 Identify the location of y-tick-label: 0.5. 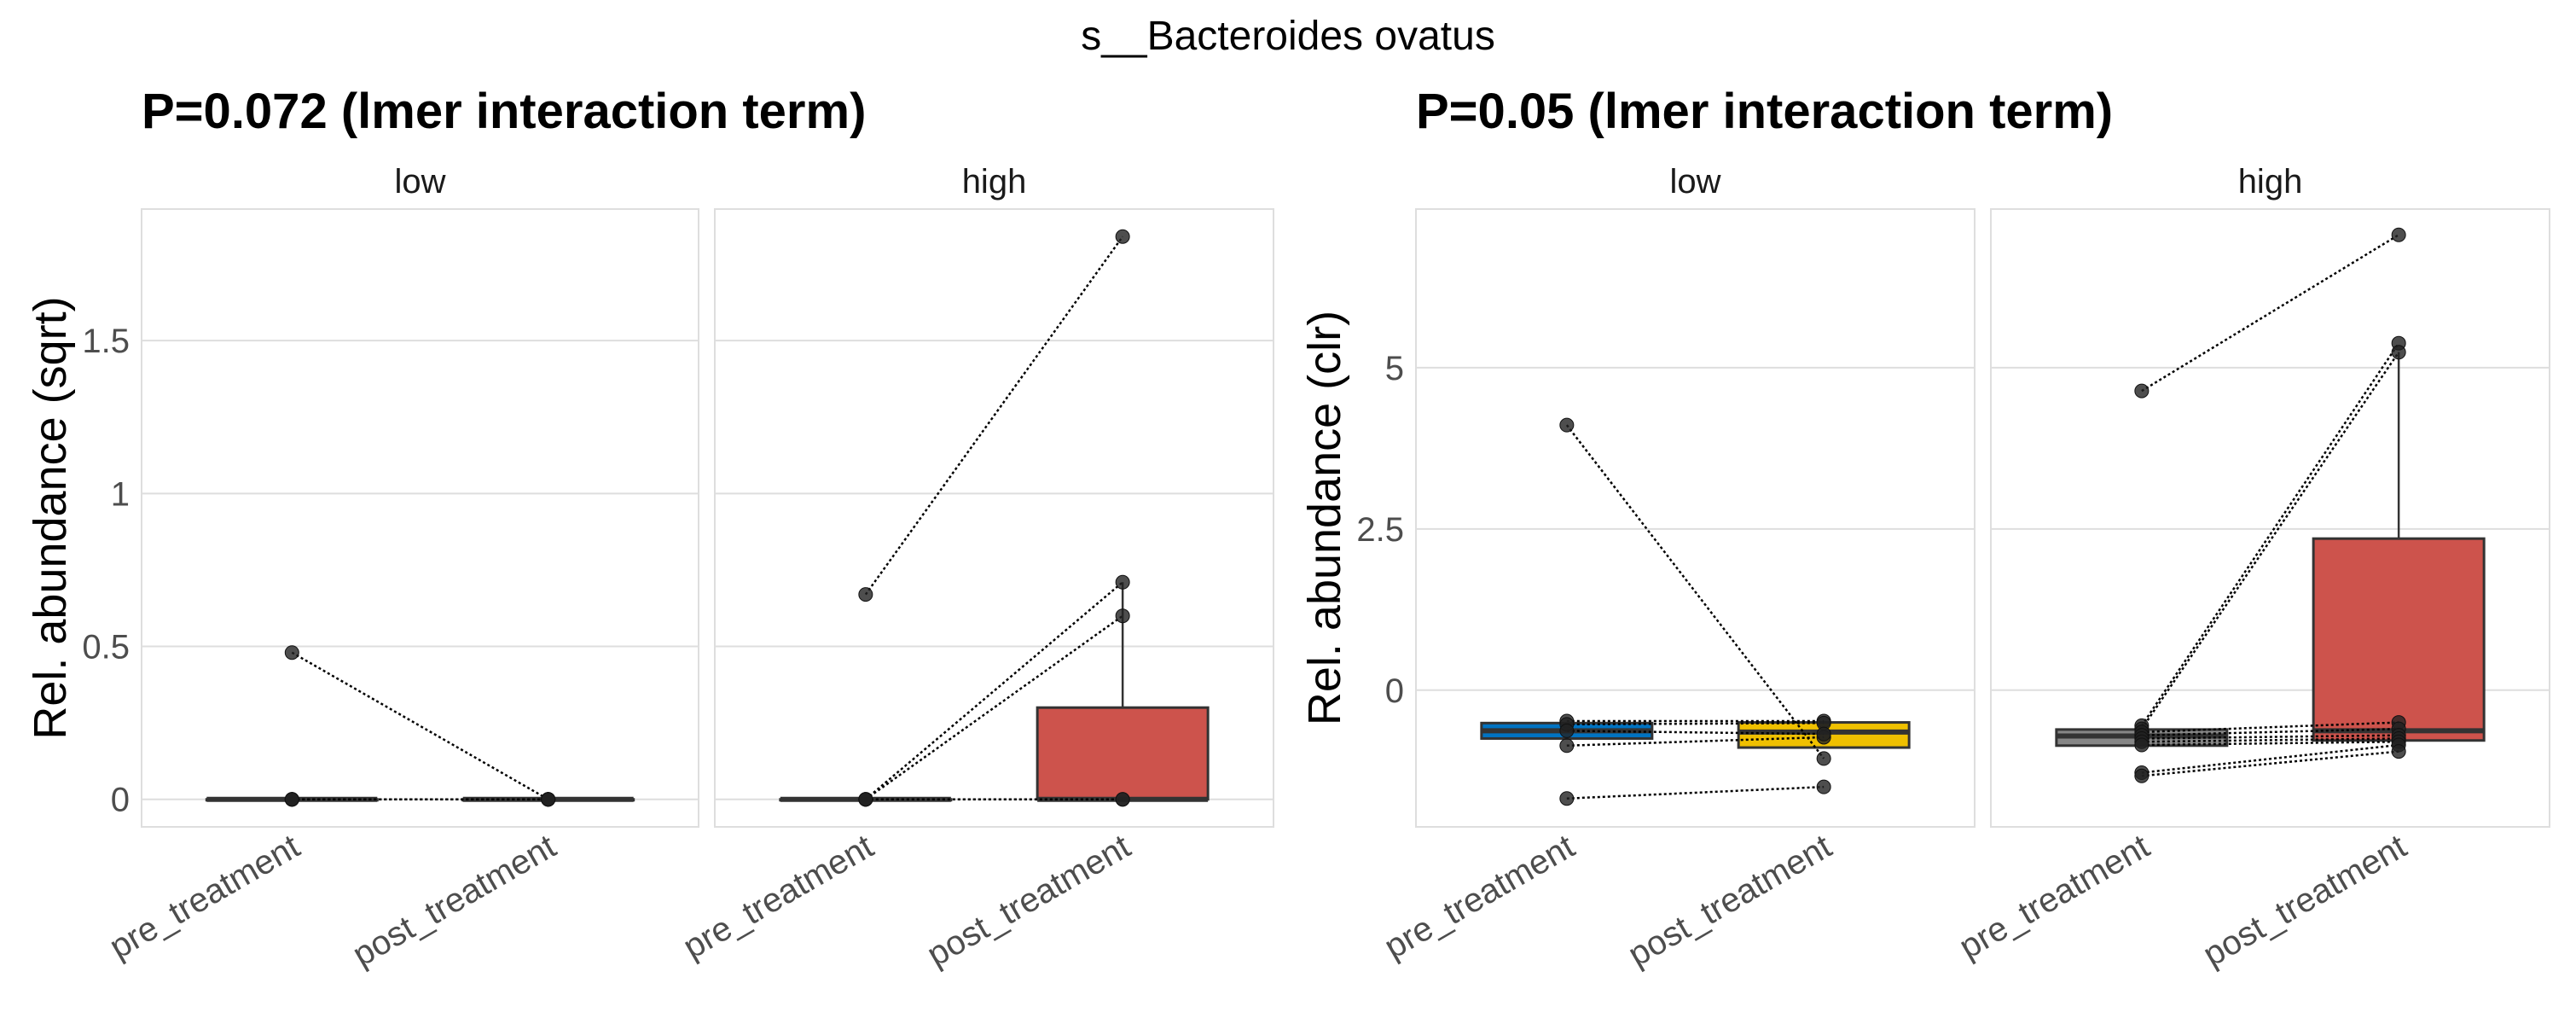
(106, 647).